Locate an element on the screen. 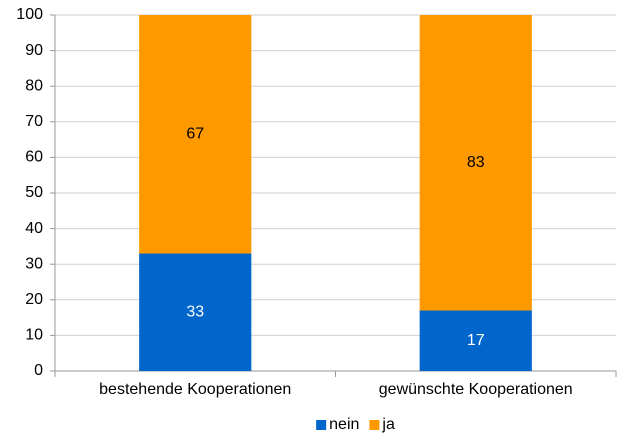  y-tick-label: 80 is located at coordinates (34, 85).